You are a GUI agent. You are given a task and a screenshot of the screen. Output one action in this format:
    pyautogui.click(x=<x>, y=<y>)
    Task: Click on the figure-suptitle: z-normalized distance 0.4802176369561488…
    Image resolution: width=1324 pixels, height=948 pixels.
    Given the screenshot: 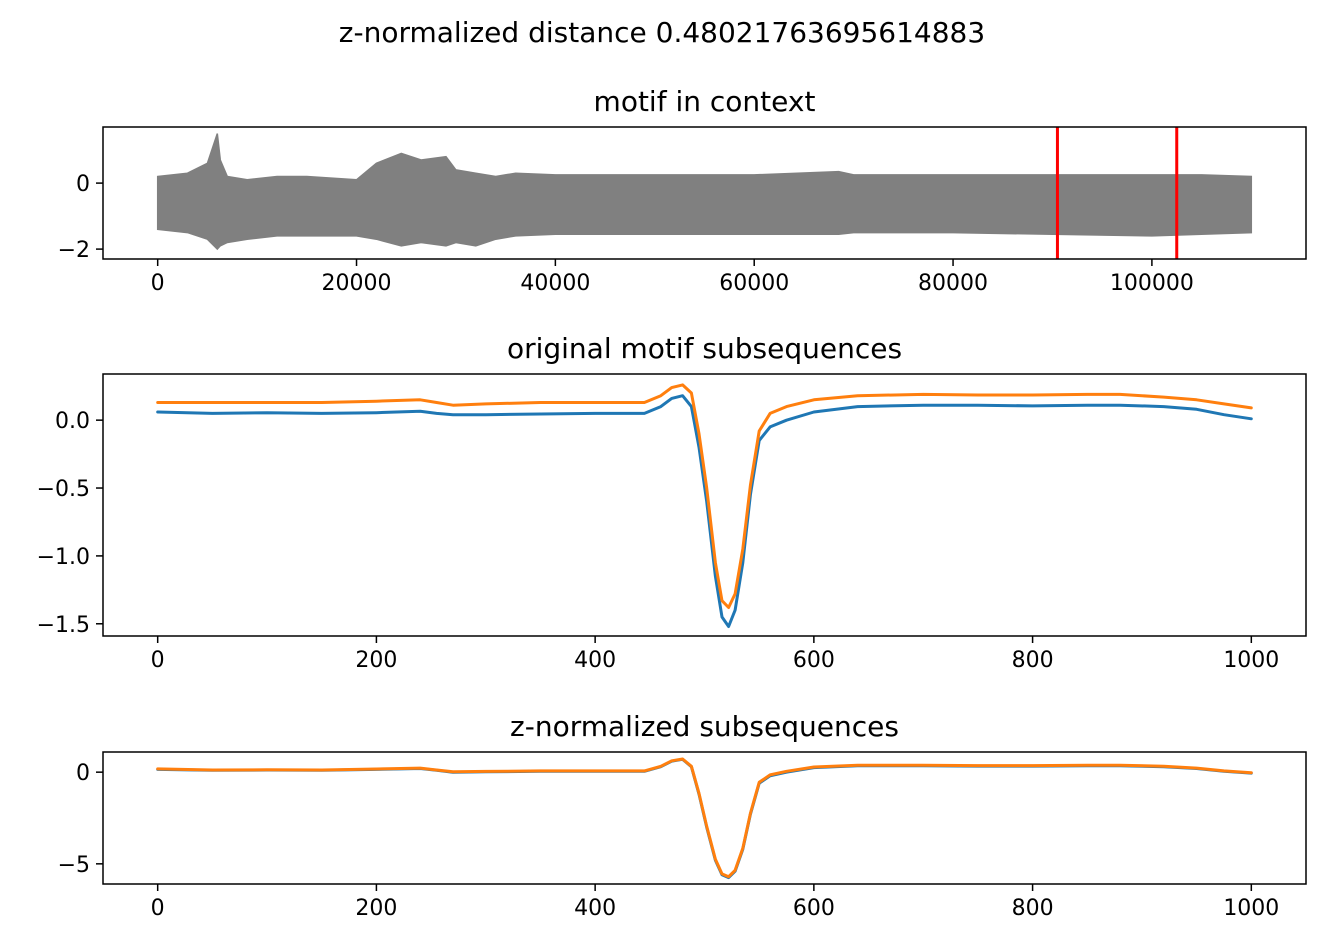 What is the action you would take?
    pyautogui.click(x=662, y=32)
    